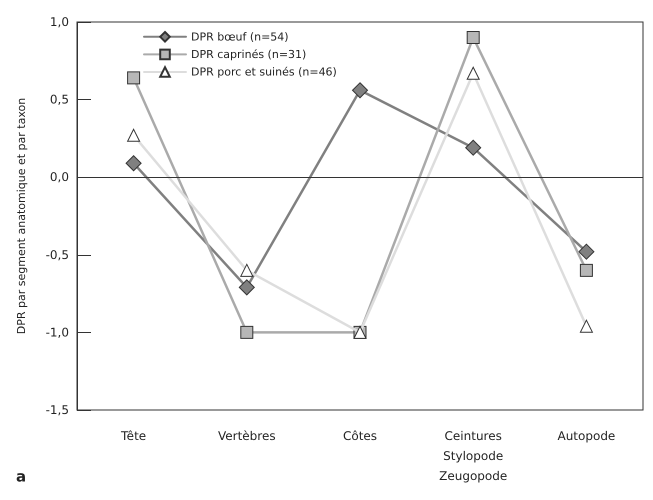 The image size is (653, 500). Describe the element at coordinates (264, 72) in the screenshot. I see `legend-label: DPR porc et suinés (n=46)` at that location.